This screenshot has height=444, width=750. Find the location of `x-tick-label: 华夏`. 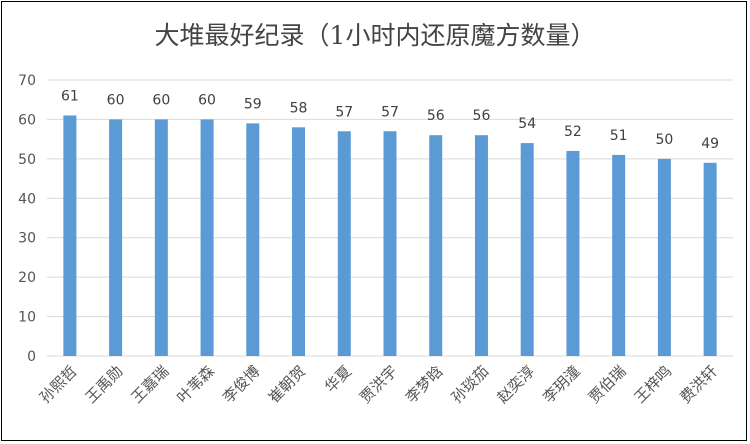

x-tick-label: 华夏 is located at coordinates (338, 379).